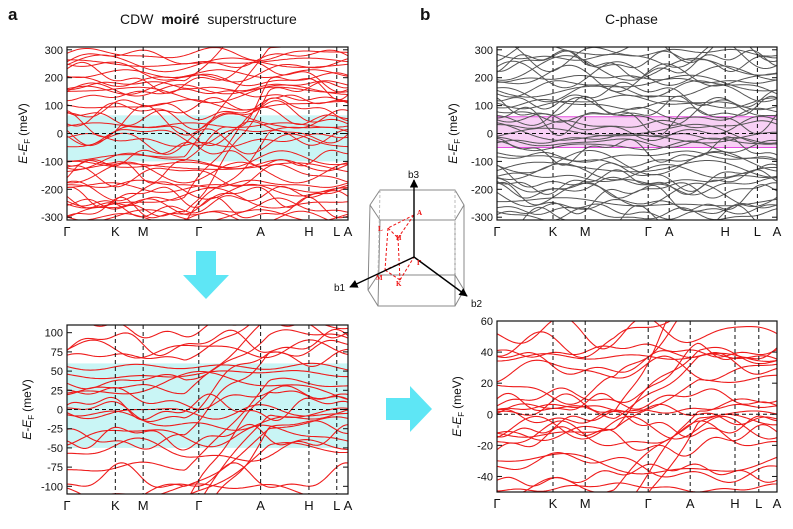 The height and width of the screenshot is (529, 793). What do you see at coordinates (485, 446) in the screenshot?
I see `y-tick-label: -20` at bounding box center [485, 446].